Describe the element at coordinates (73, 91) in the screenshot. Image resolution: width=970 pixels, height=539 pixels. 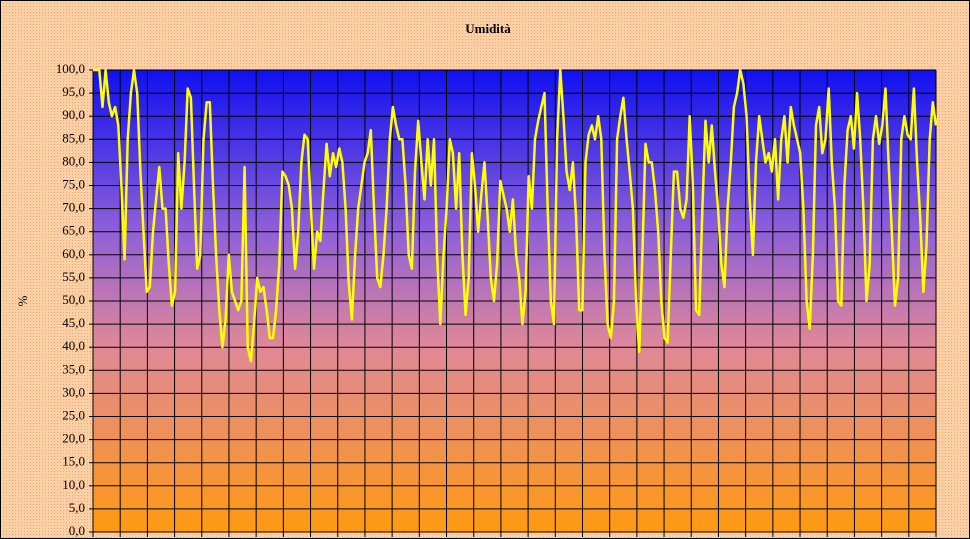
I see `y-tick-label: 95,0` at that location.